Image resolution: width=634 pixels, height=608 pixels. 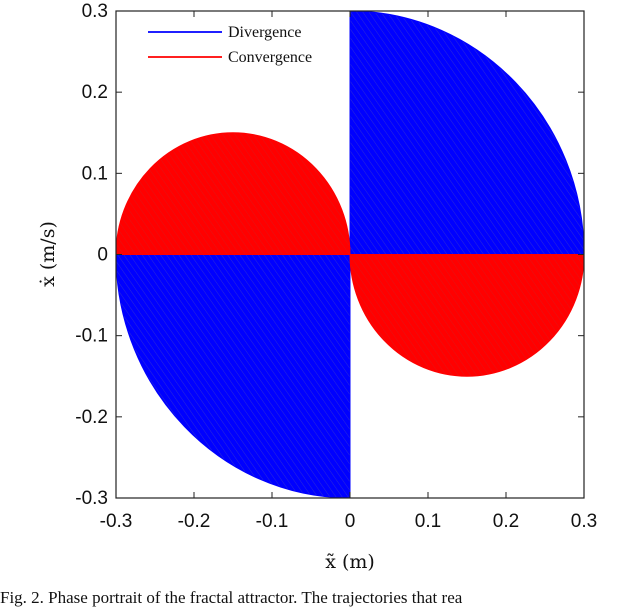 I want to click on y-tick-label: 0.3, so click(x=95, y=11).